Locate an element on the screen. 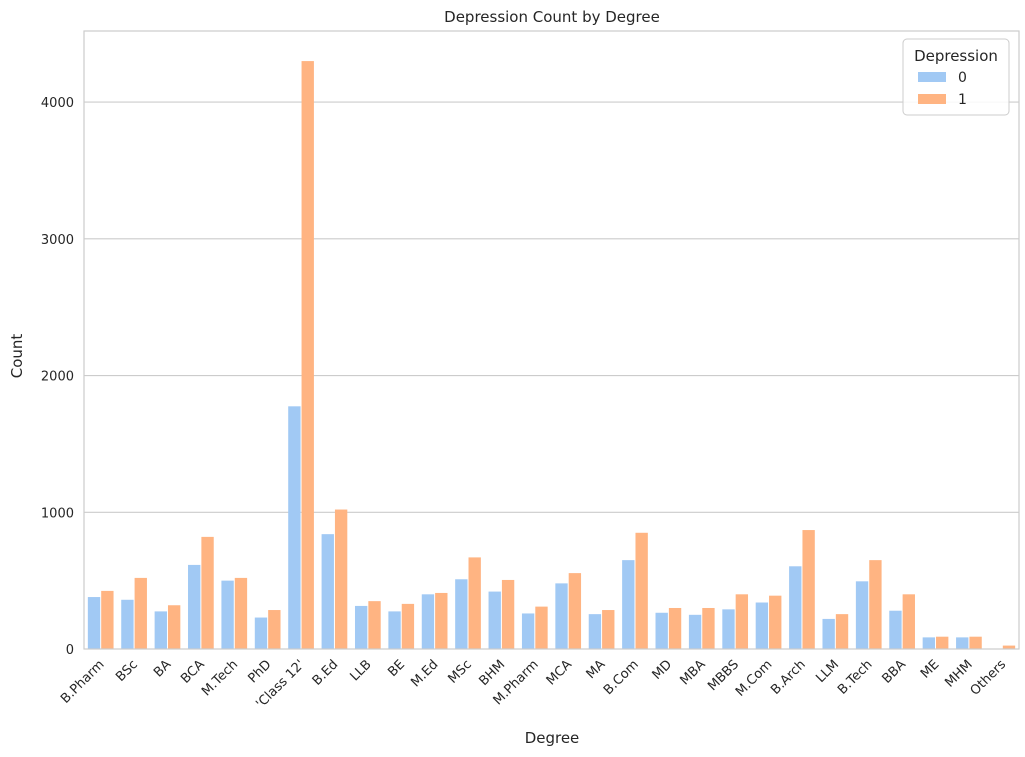  bar-B.Arch-1 is located at coordinates (808, 589).